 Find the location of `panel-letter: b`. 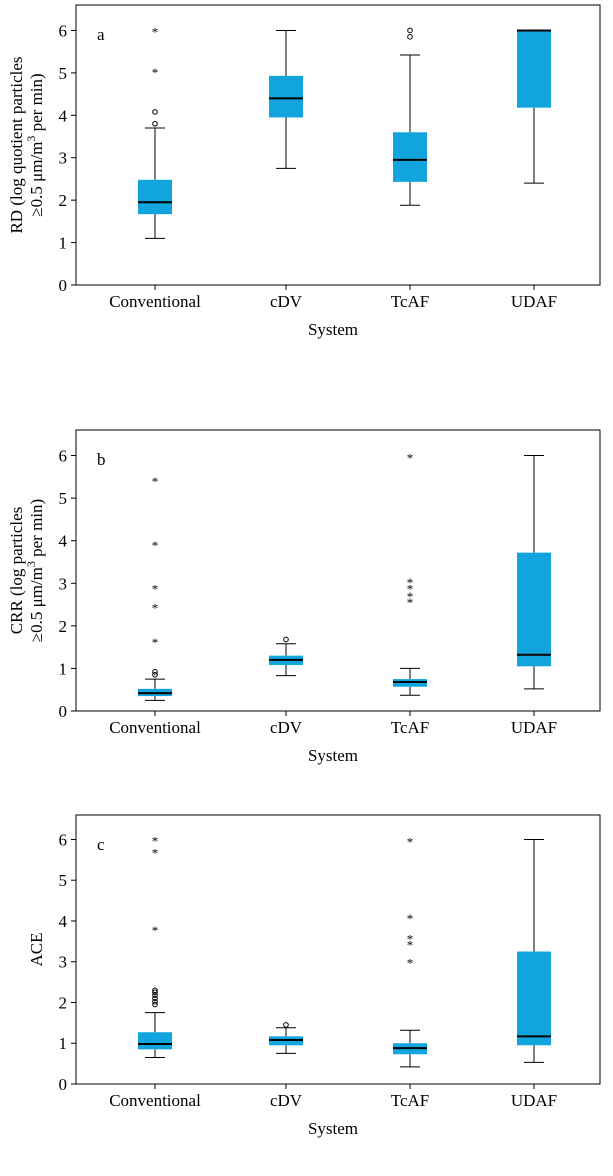

panel-letter: b is located at coordinates (101, 459).